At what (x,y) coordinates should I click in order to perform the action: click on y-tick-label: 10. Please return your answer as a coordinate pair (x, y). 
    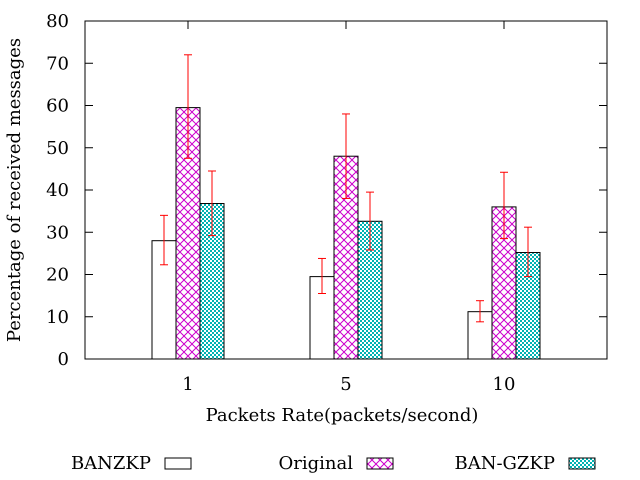
    Looking at the image, I should click on (57, 317).